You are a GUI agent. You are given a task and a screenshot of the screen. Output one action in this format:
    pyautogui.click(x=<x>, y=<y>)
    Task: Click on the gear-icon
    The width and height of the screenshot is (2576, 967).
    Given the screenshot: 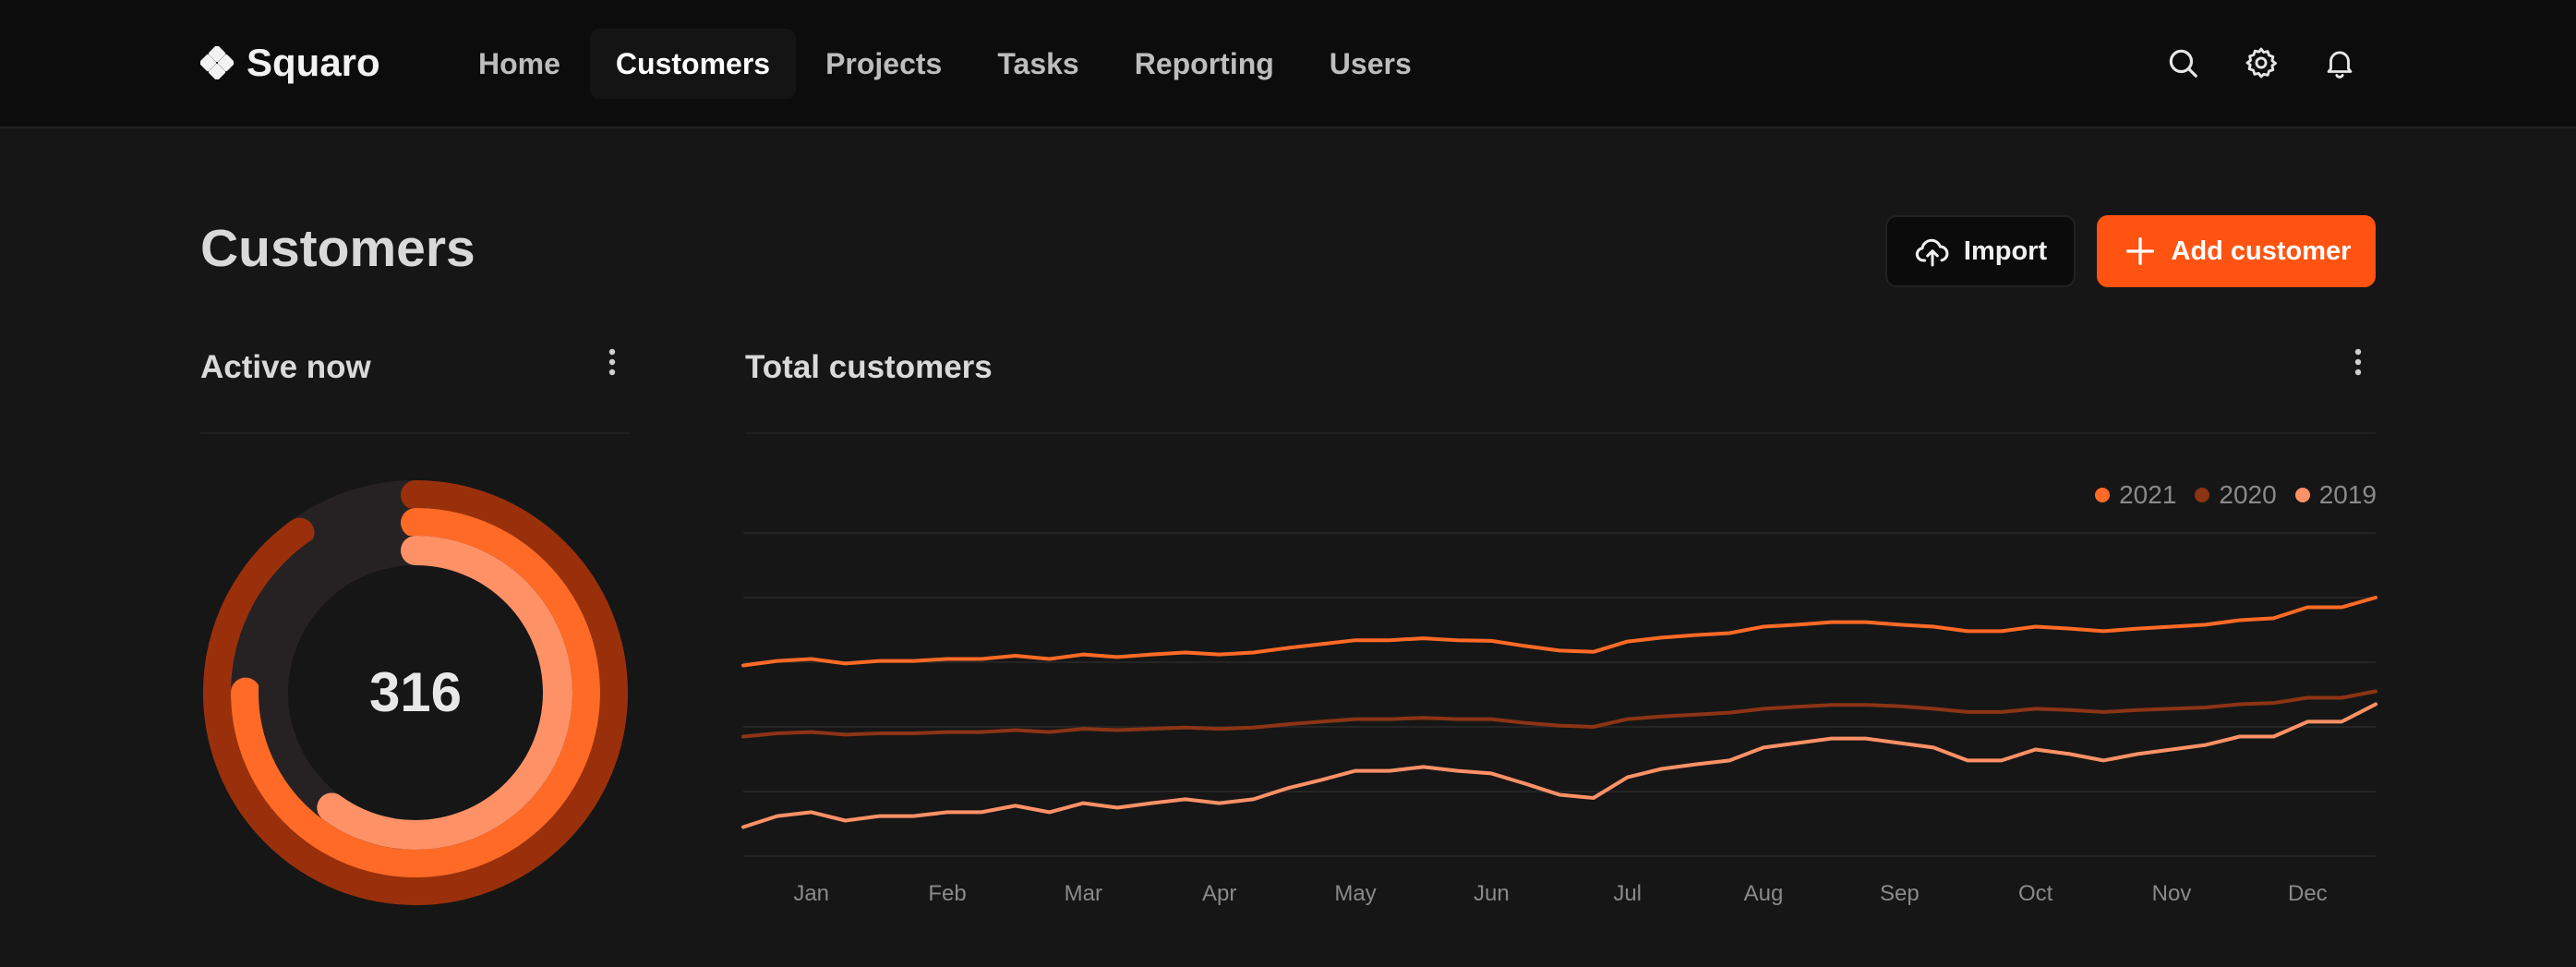 What is the action you would take?
    pyautogui.click(x=2261, y=63)
    